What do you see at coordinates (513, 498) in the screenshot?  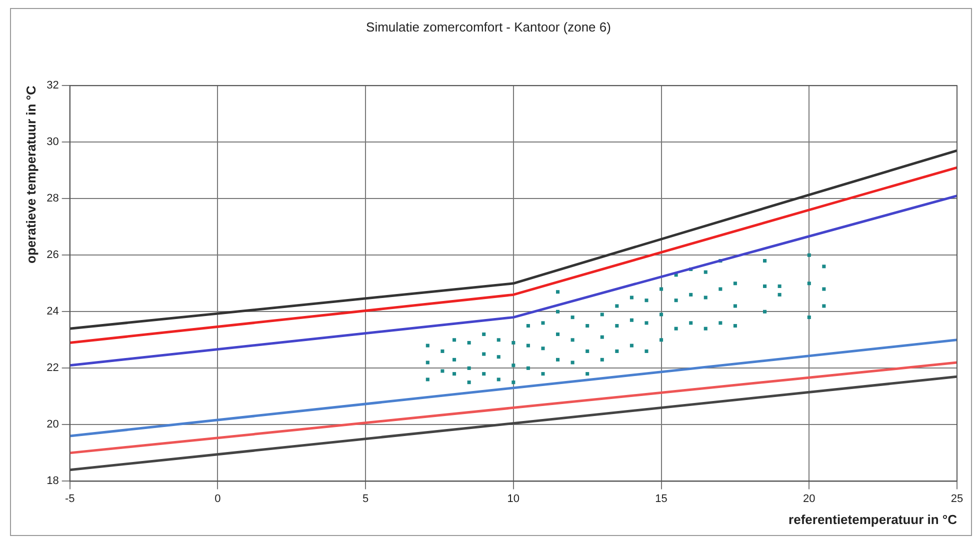 I see `x-tick-label: 10` at bounding box center [513, 498].